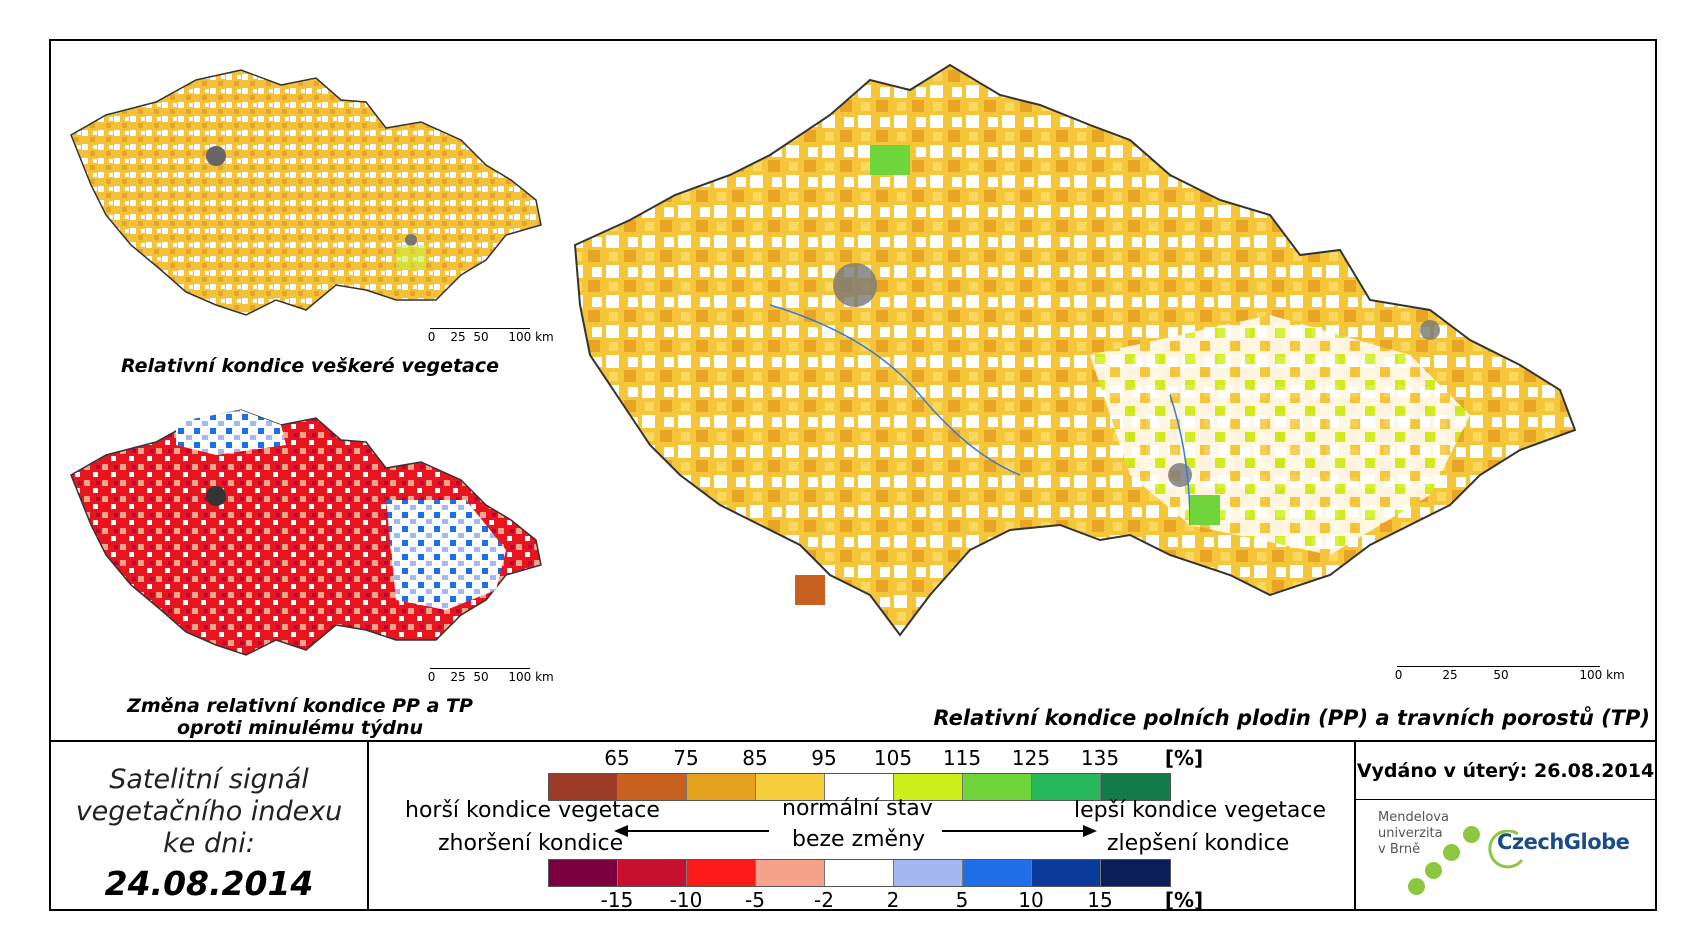 The image size is (1700, 950). Describe the element at coordinates (1505, 770) in the screenshot. I see `issued-date: Vydáno v úterý: 26.08.2014` at that location.